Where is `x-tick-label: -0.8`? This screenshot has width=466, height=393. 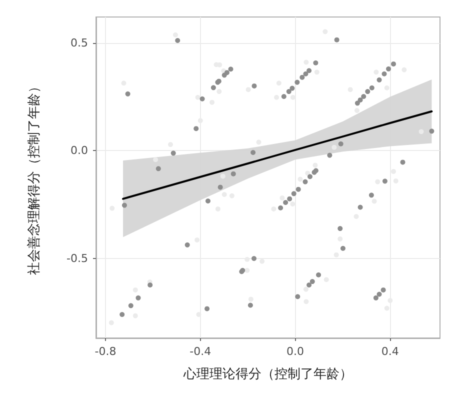 x-tick-label: -0.8 is located at coordinates (105, 351).